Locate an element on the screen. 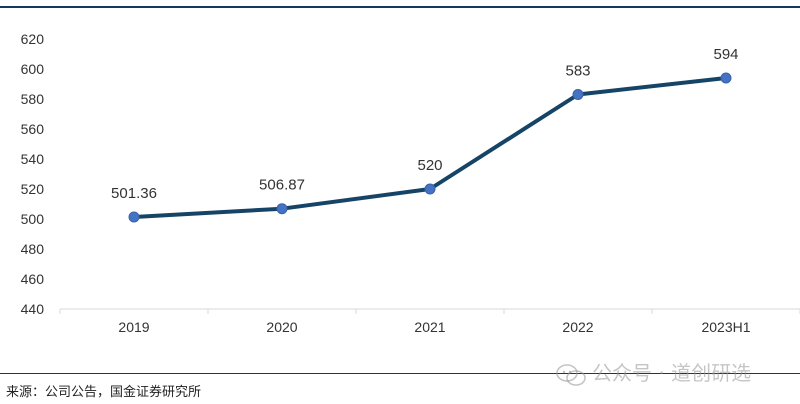 The height and width of the screenshot is (404, 800). x-tick-label: 2020 is located at coordinates (281, 327).